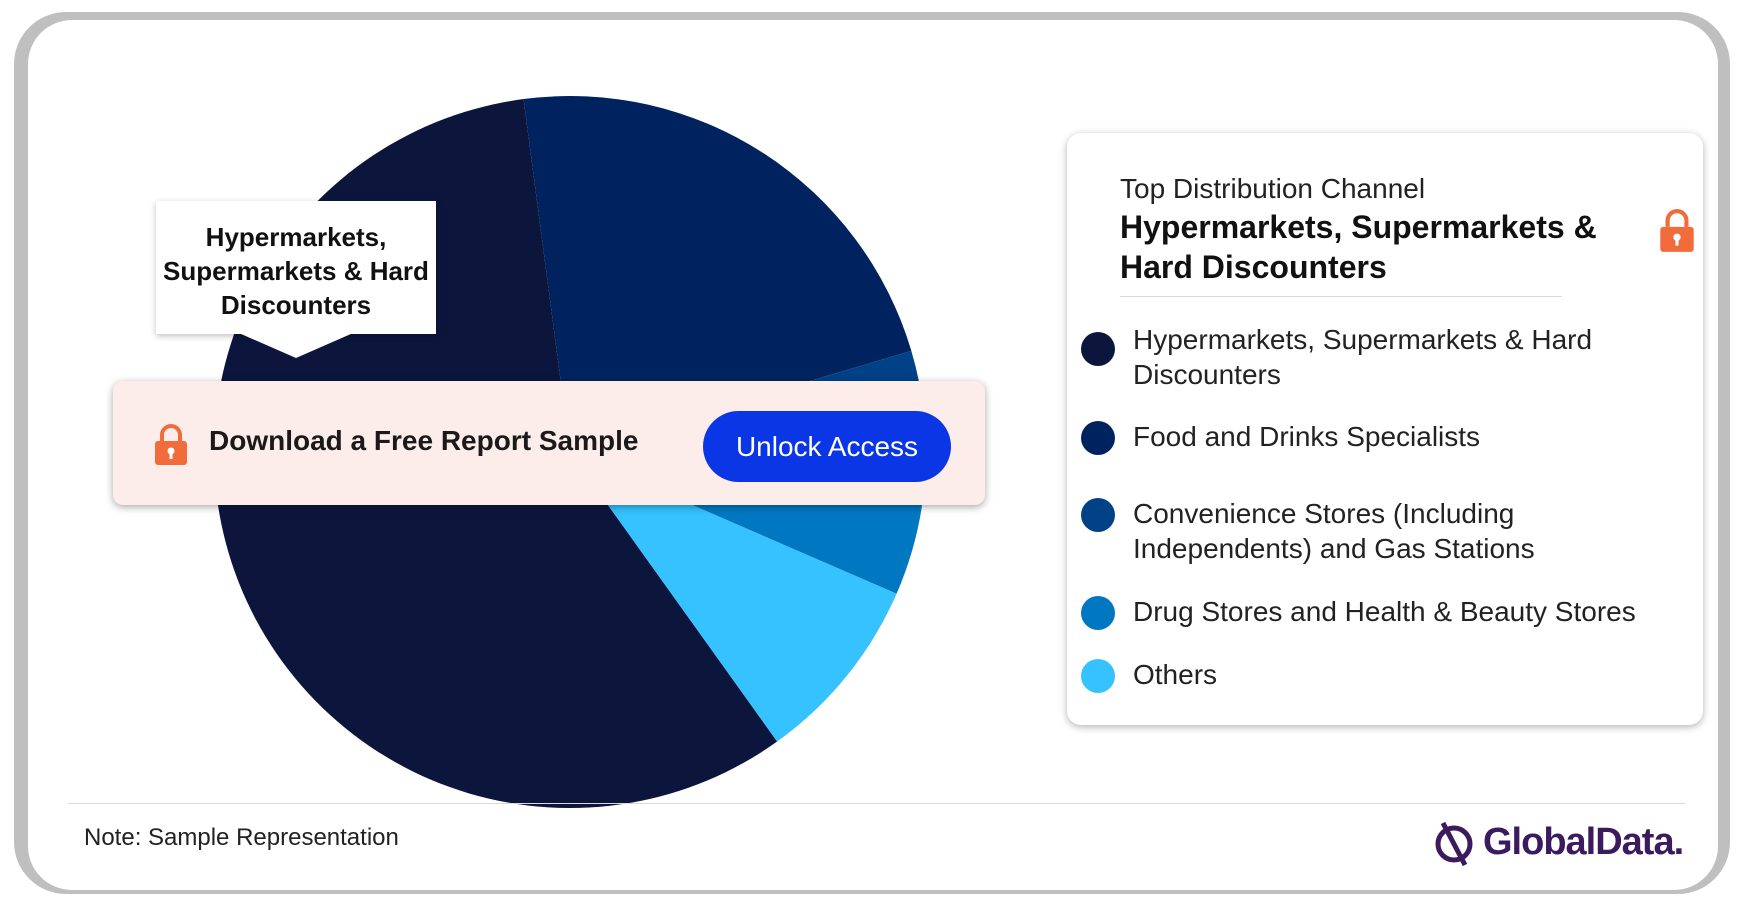  What do you see at coordinates (424, 440) in the screenshot?
I see `banner-text: Download a Free Report Sample` at bounding box center [424, 440].